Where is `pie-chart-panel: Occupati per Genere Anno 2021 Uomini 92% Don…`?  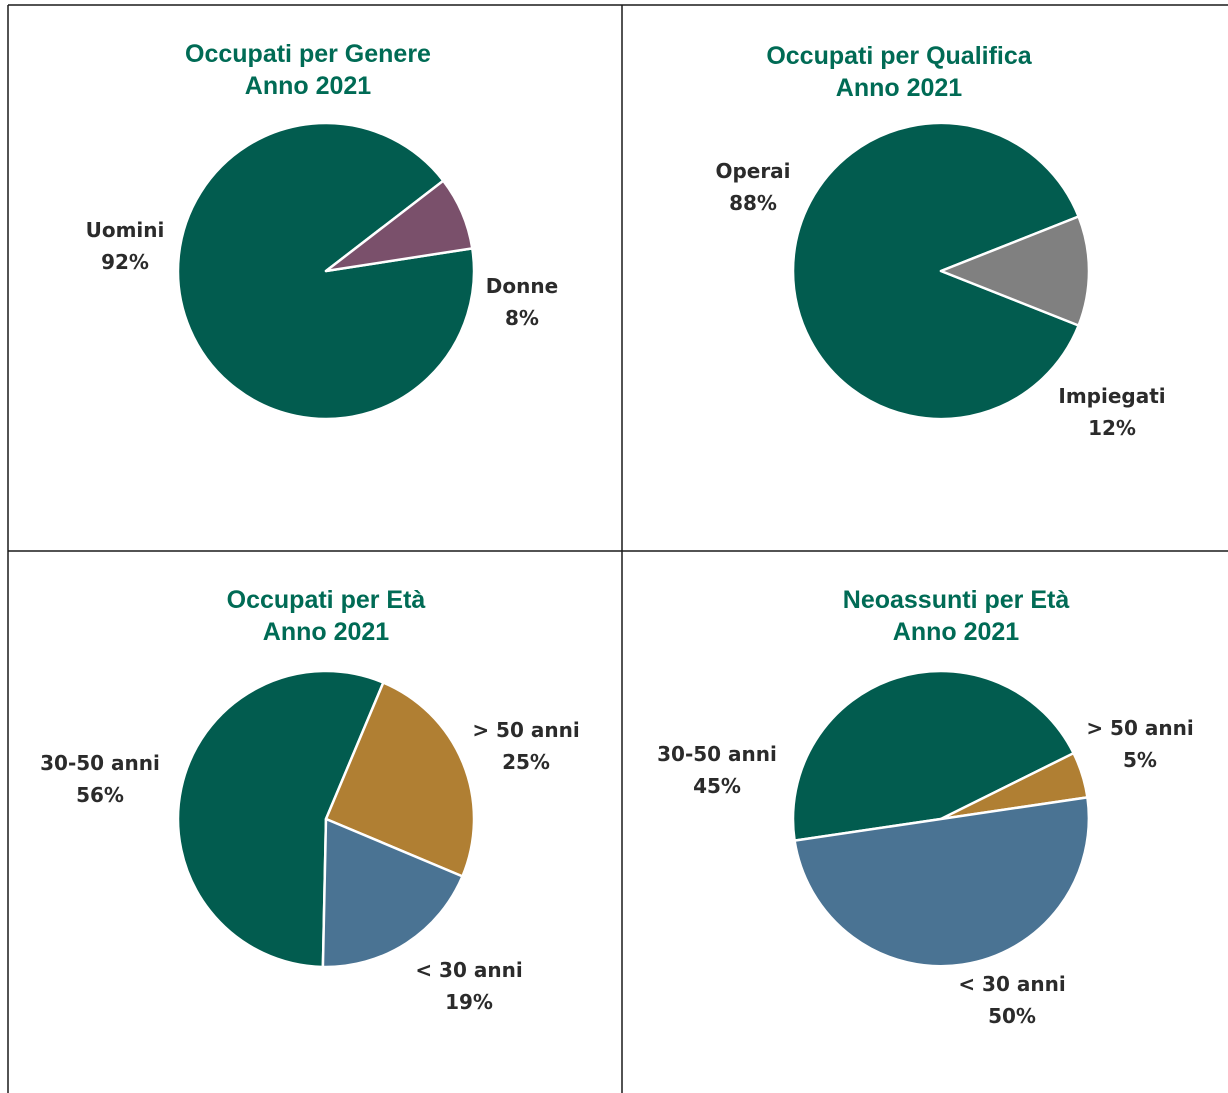 pie-chart-panel: Occupati per Genere Anno 2021 Uomini 92% Don… is located at coordinates (322, 230).